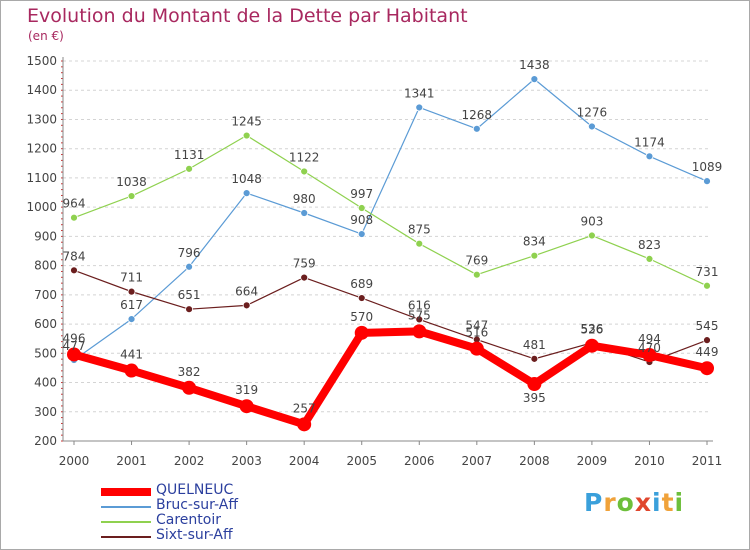 Image resolution: width=750 pixels, height=550 pixels. Describe the element at coordinates (419, 93) in the screenshot. I see `data-label: 1341` at that location.